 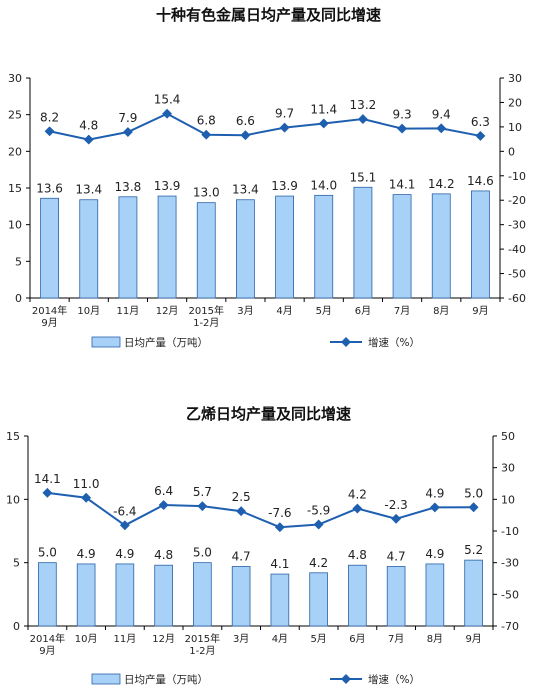 I want to click on right-tick-label: -30, so click(x=510, y=563).